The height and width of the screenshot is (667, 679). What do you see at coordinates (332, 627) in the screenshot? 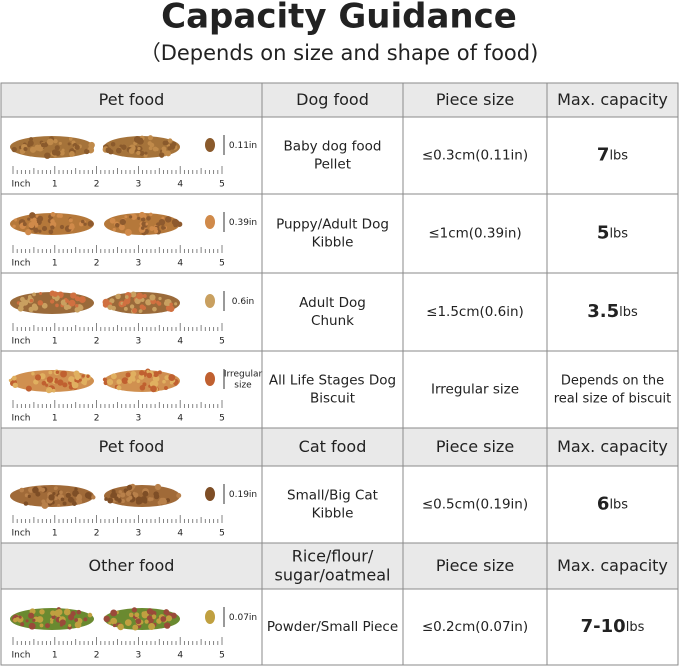
I see `food-name-line: Powder/Small Piece` at bounding box center [332, 627].